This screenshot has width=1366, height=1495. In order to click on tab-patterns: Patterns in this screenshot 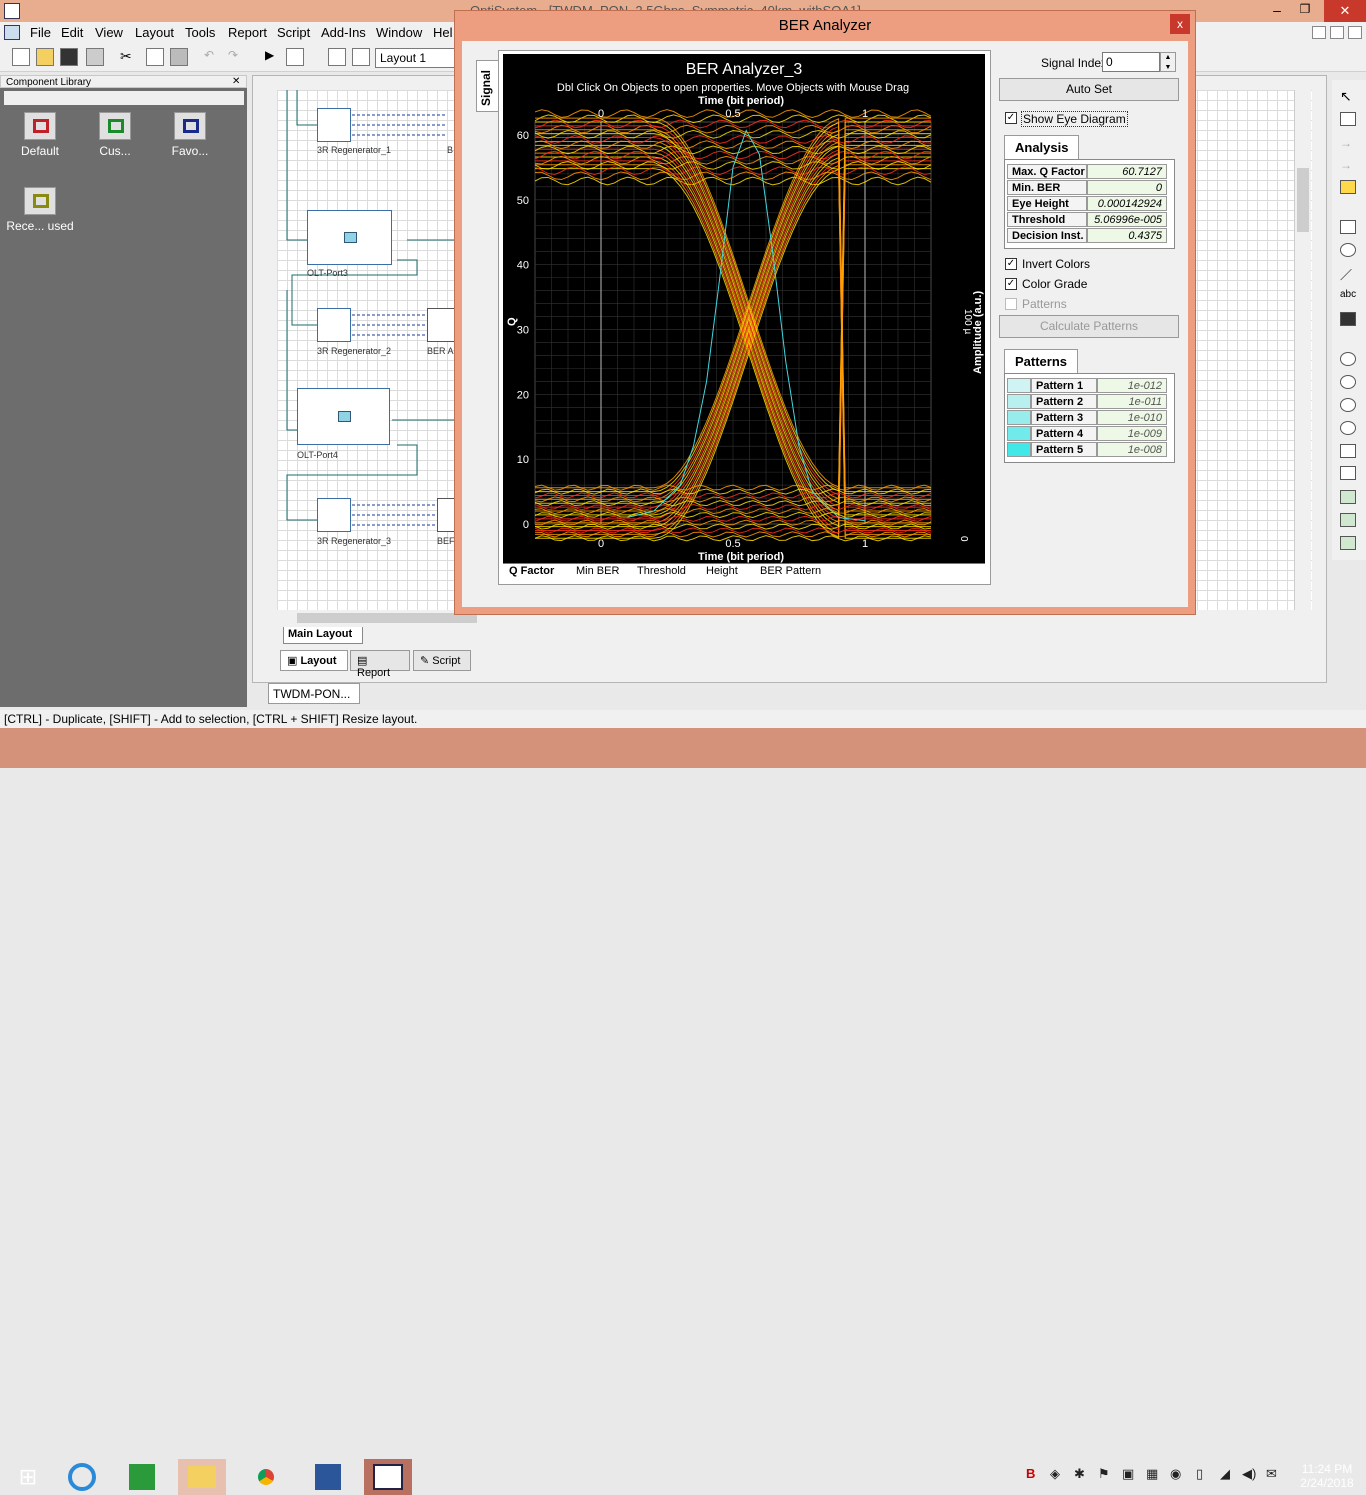, I will do `click(1041, 361)`.